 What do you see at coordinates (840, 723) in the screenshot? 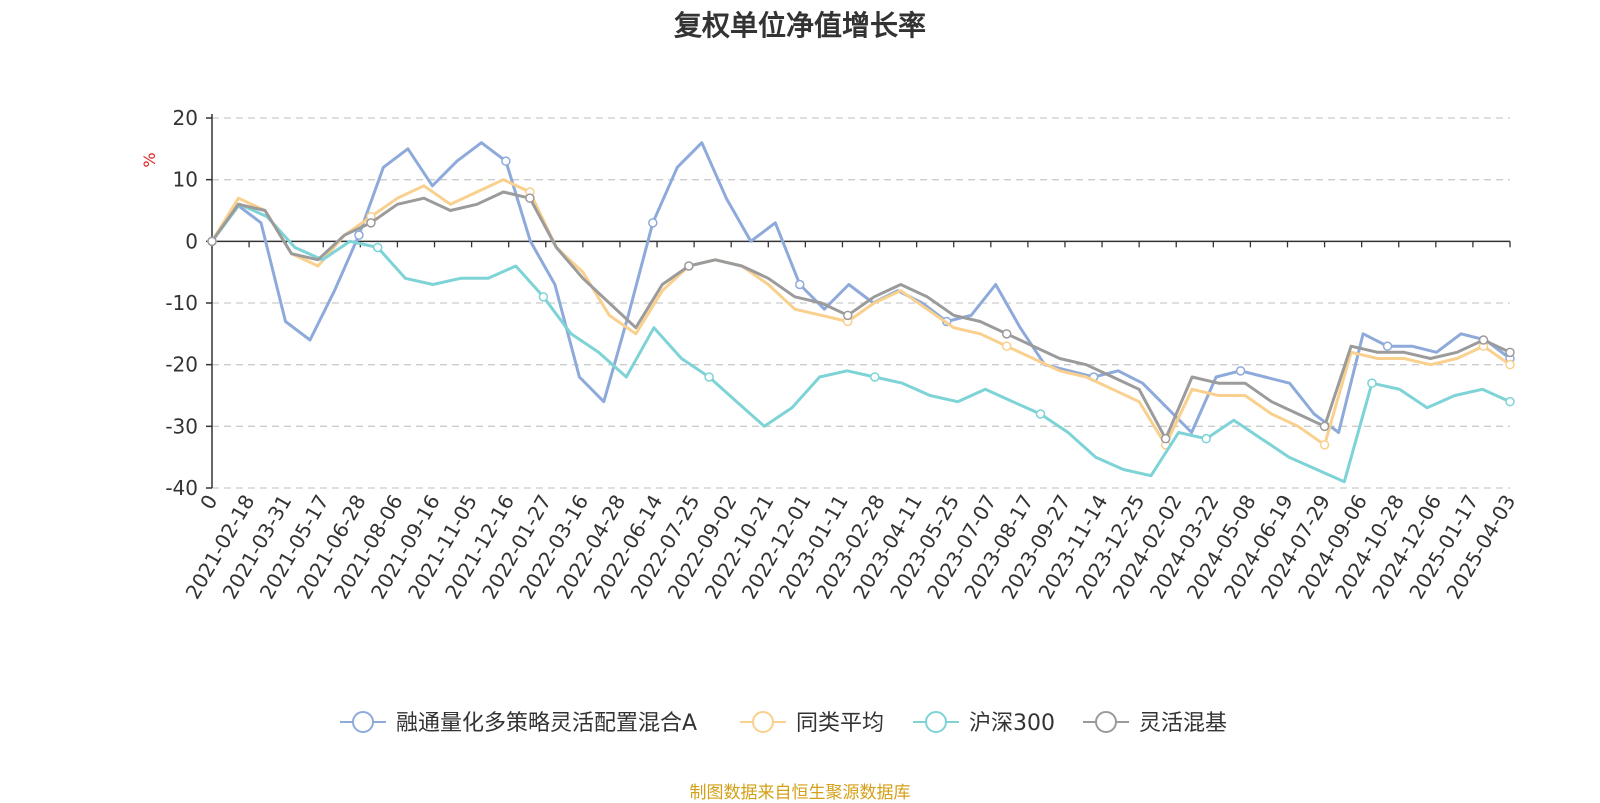
I see `legend-label: 同类平均` at bounding box center [840, 723].